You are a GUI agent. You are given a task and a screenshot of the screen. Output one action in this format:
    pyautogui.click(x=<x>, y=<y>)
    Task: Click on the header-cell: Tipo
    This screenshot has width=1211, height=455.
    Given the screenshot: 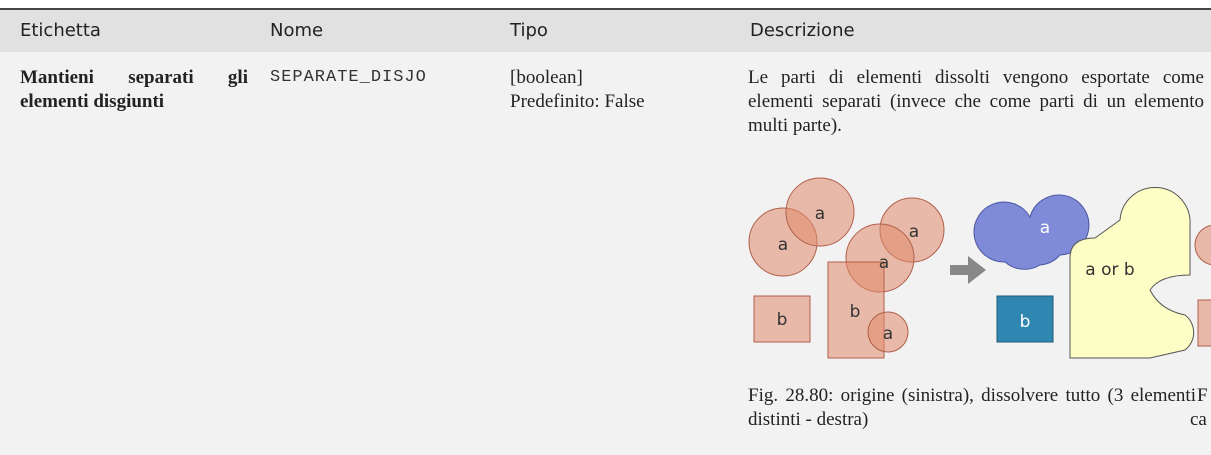 What is the action you would take?
    pyautogui.click(x=529, y=30)
    